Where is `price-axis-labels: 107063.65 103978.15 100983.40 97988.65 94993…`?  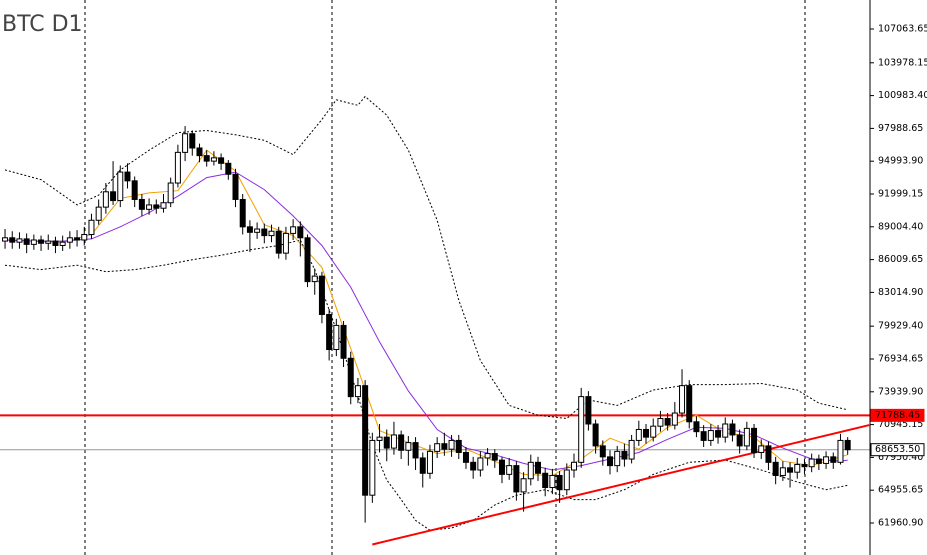
price-axis-labels: 107063.65 103978.15 100983.40 97988.65 94993… is located at coordinates (898, 275).